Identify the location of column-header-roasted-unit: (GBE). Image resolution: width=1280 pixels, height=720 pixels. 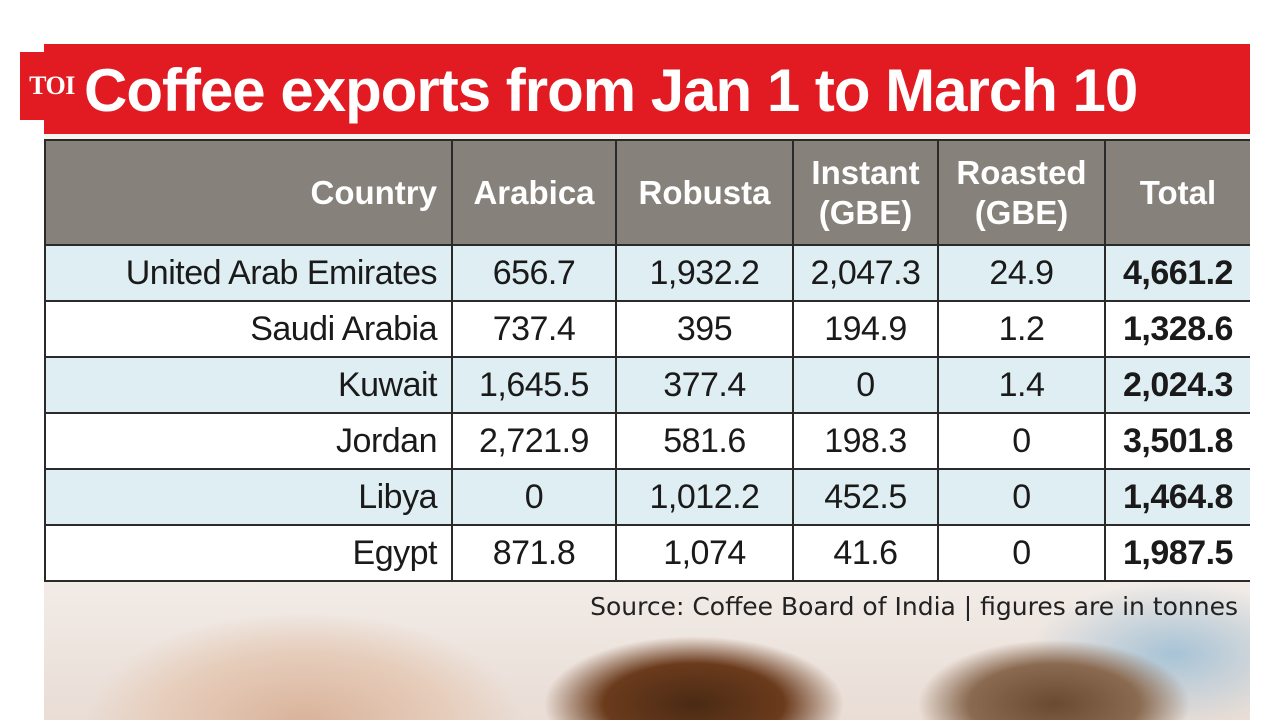
(1021, 212).